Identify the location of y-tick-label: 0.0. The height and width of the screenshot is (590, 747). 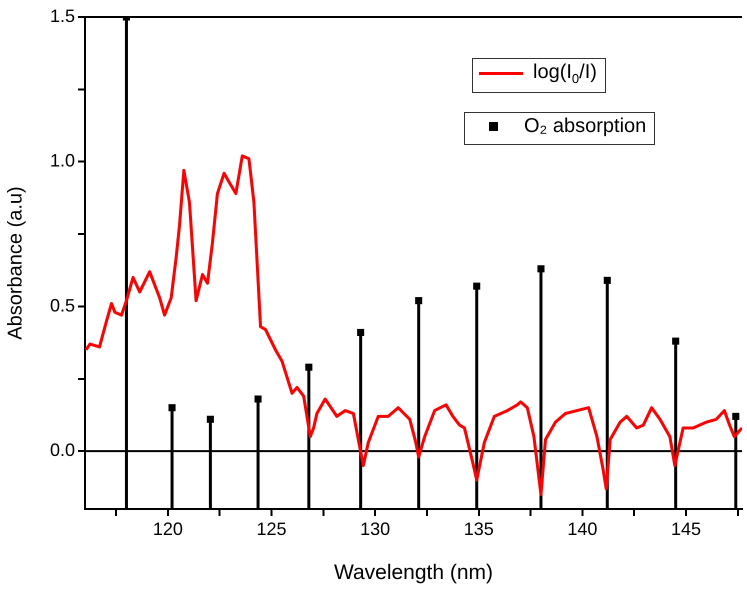
(62, 450).